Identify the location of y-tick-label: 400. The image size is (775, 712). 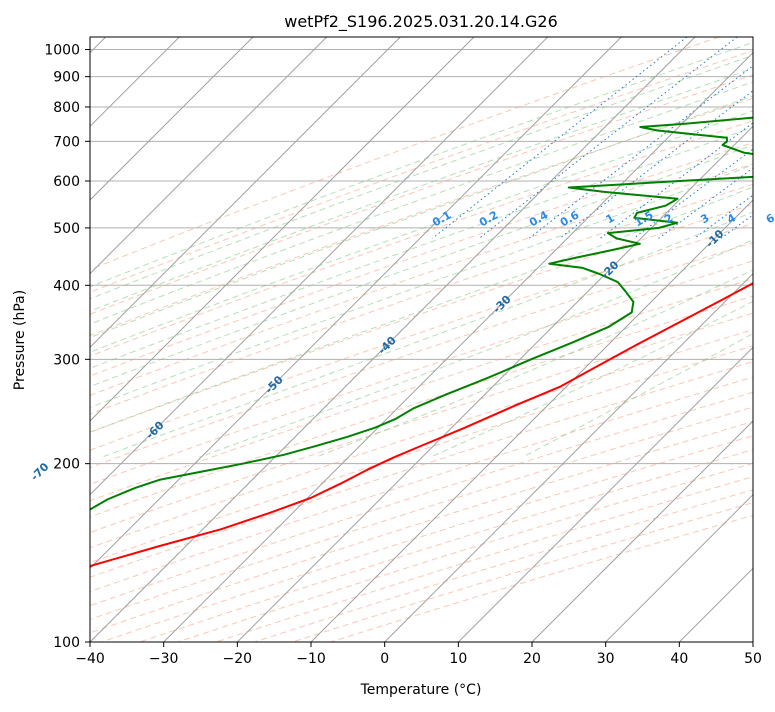
(66, 286).